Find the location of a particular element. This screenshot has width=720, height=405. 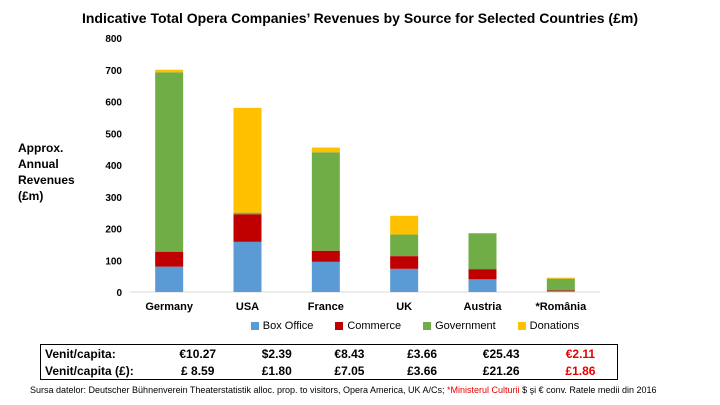

y-axis-label-line: (£m) is located at coordinates (31, 196).